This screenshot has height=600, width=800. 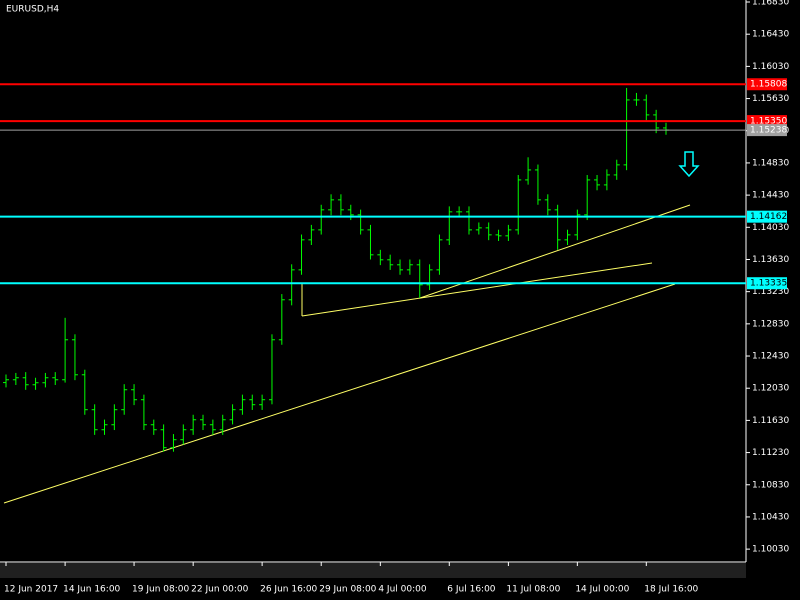 I want to click on y-tick-label: 1.15630, so click(x=770, y=99).